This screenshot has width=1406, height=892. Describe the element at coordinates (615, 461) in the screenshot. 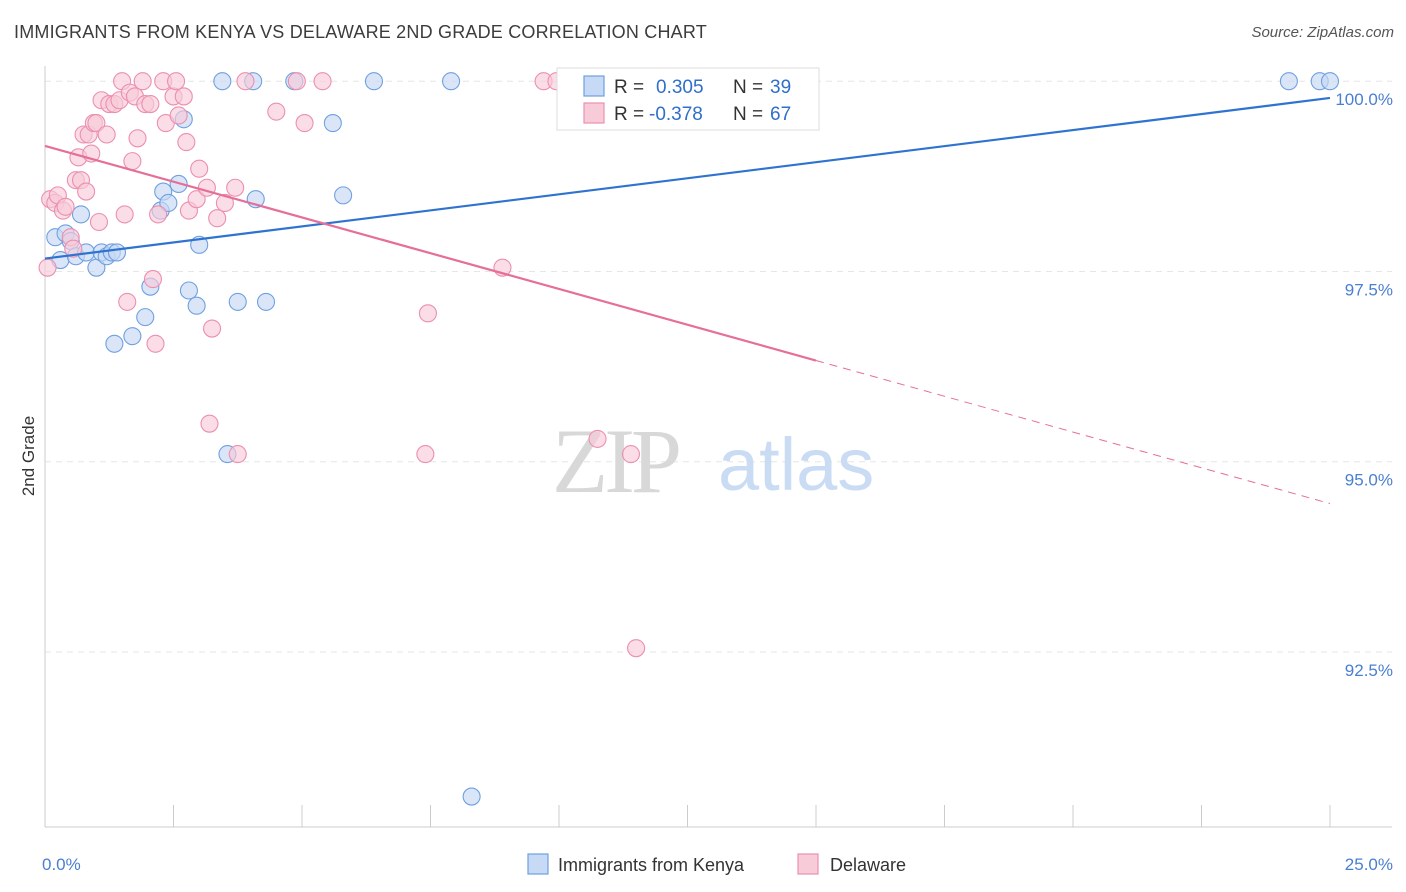

I see `watermark-zip: ZIP` at that location.